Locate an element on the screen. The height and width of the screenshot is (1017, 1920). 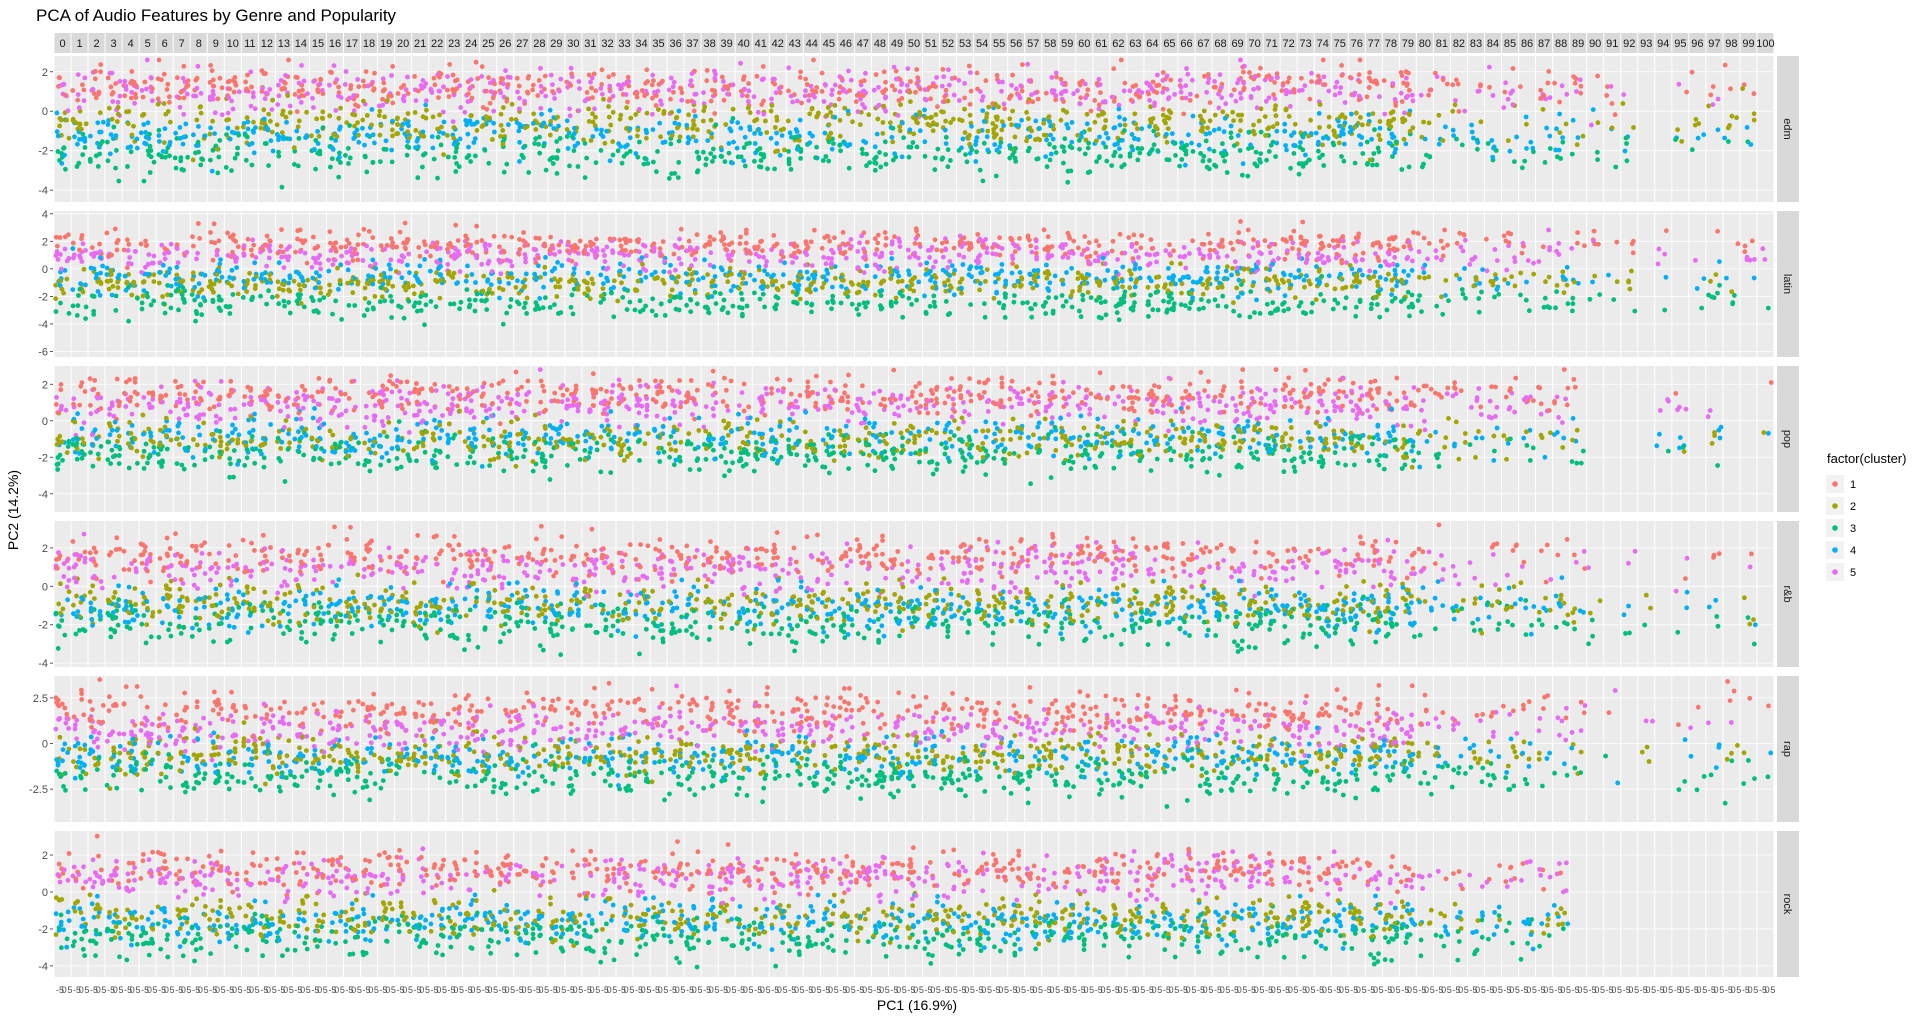
popularity-strip-label: 38 is located at coordinates (710, 44).